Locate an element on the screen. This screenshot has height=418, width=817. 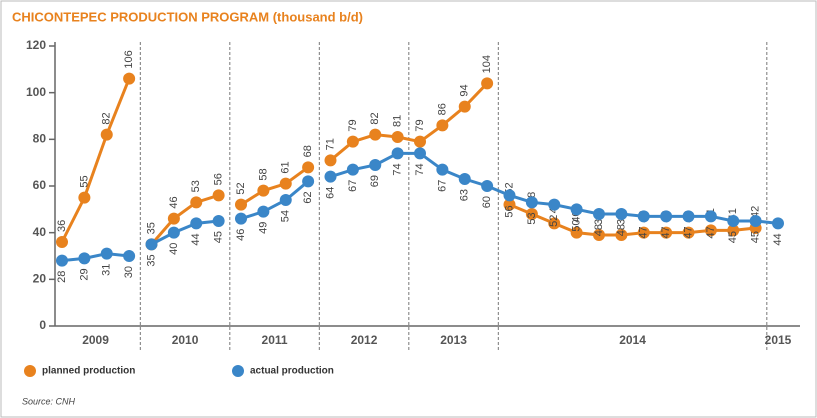
y-tick-label: 100 is located at coordinates (36, 92).